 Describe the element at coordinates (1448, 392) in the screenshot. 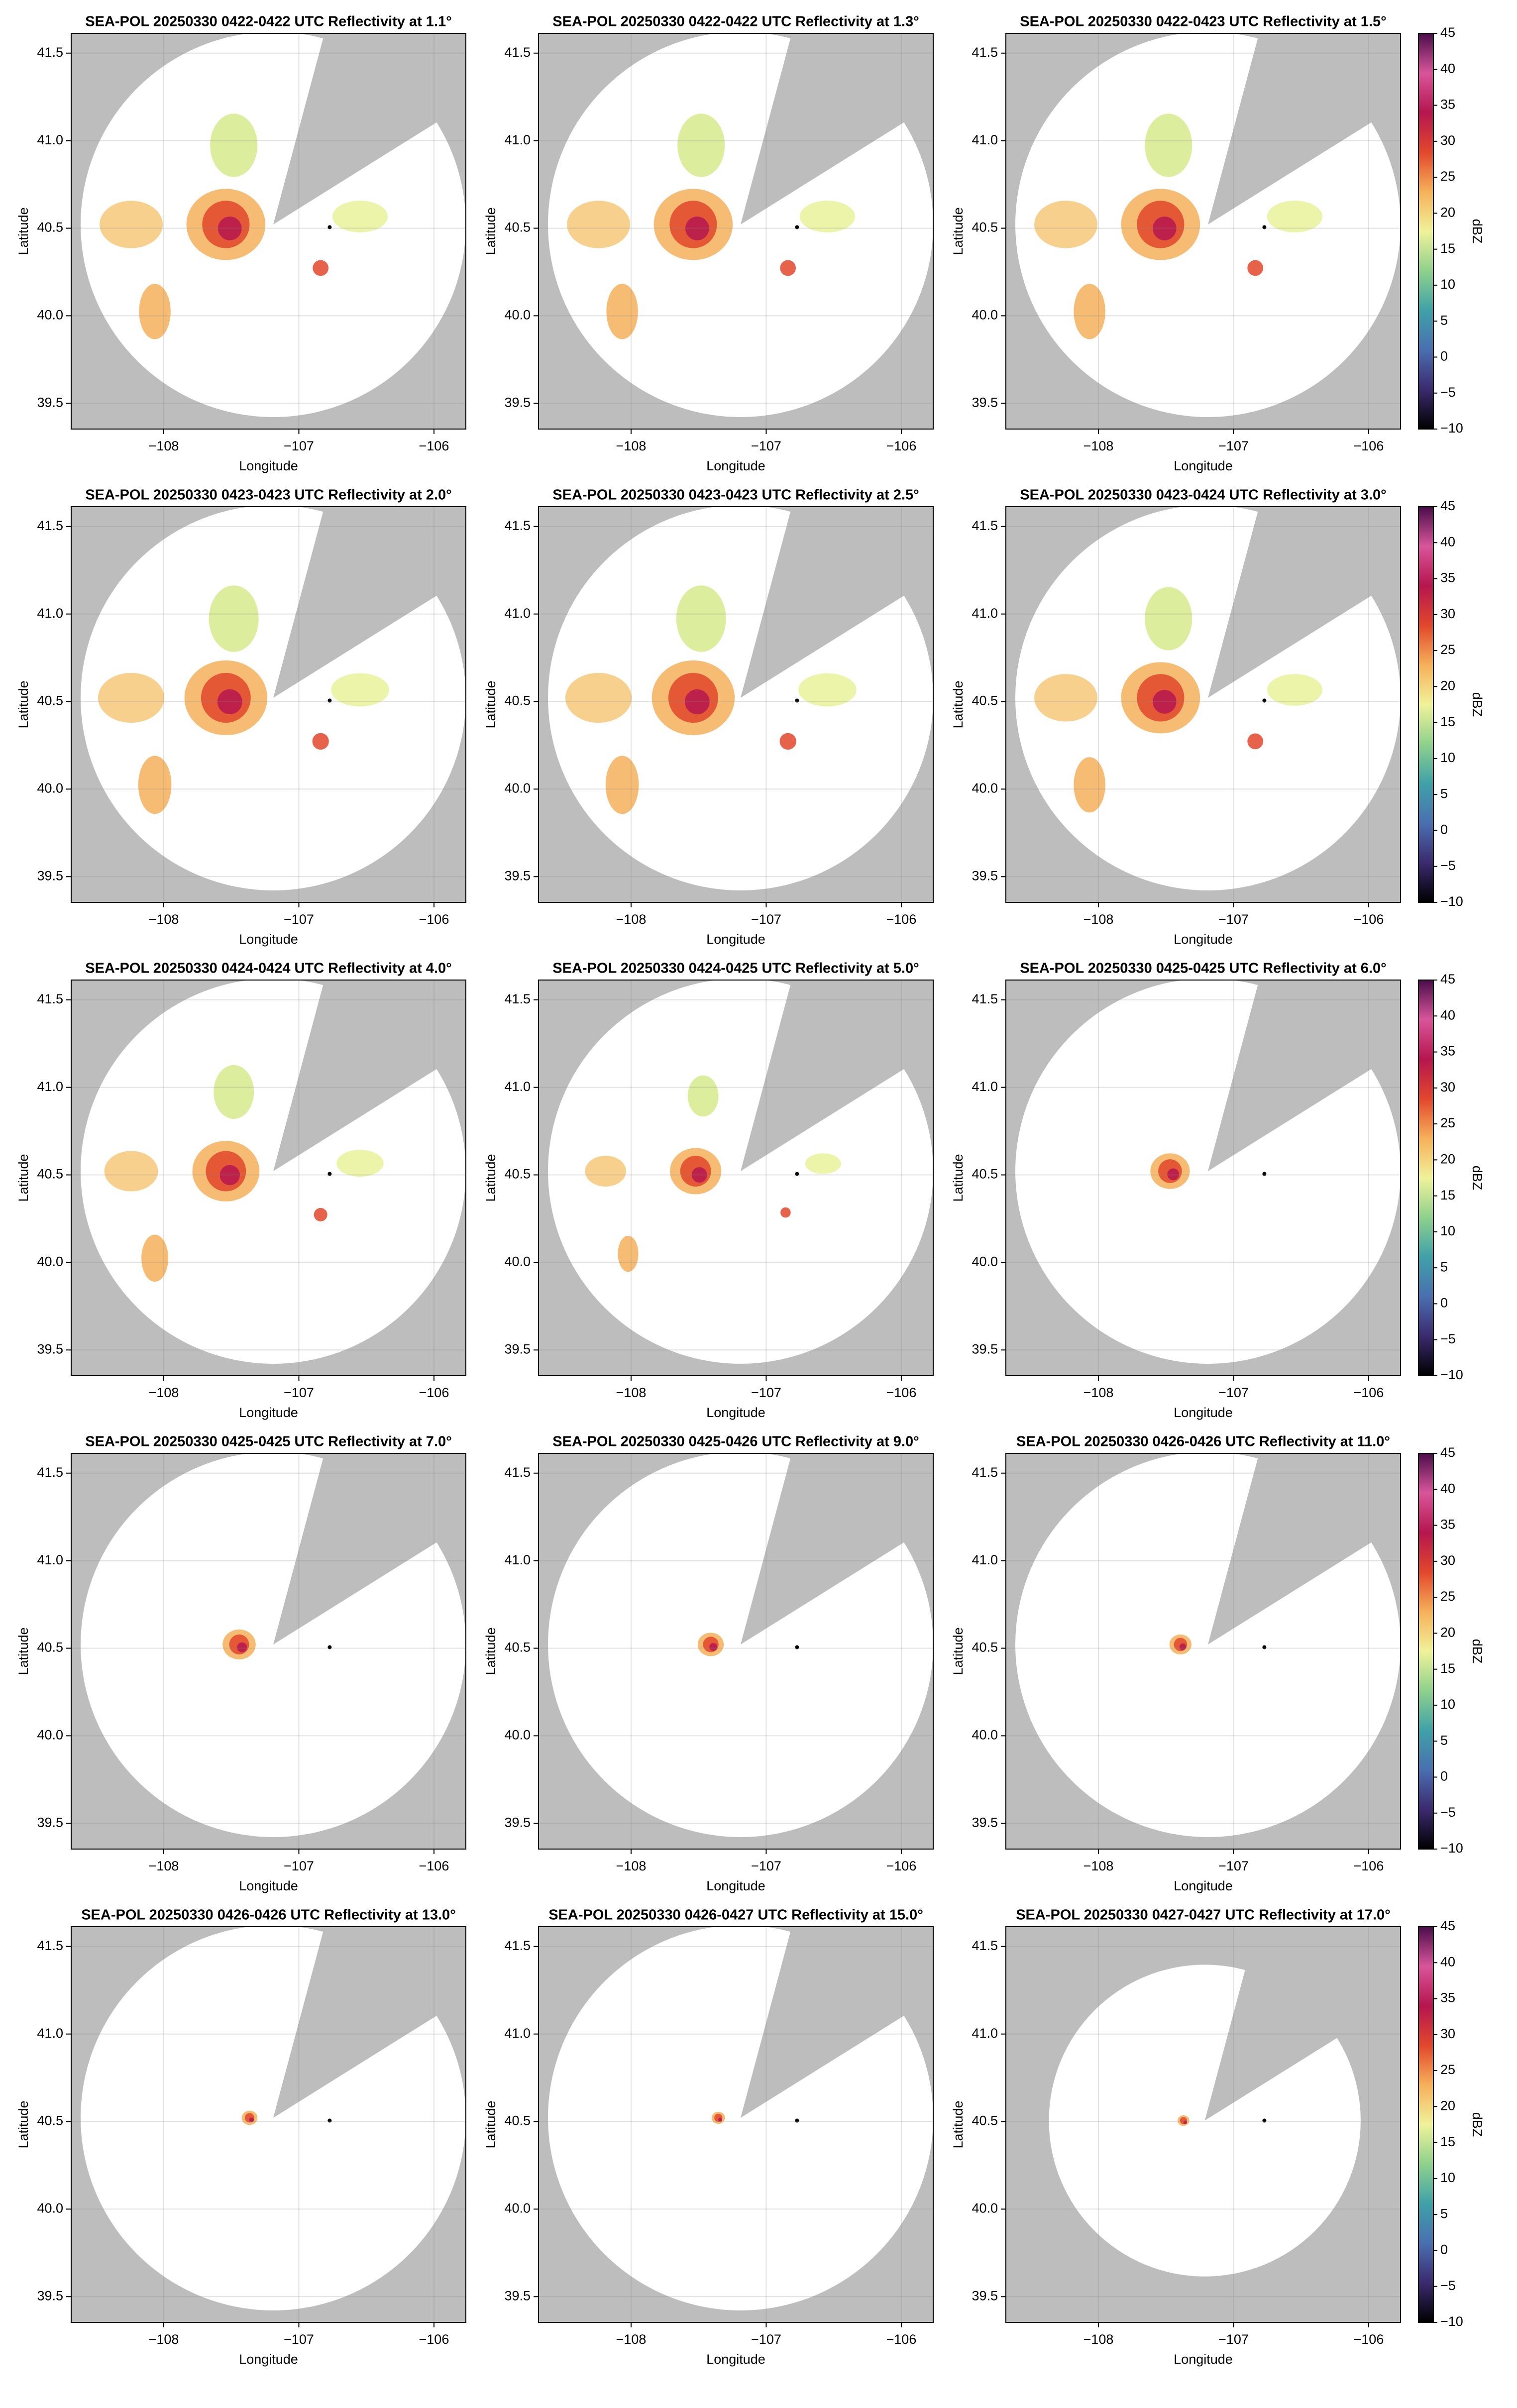

I see `colorbar-tick-label: −5` at that location.